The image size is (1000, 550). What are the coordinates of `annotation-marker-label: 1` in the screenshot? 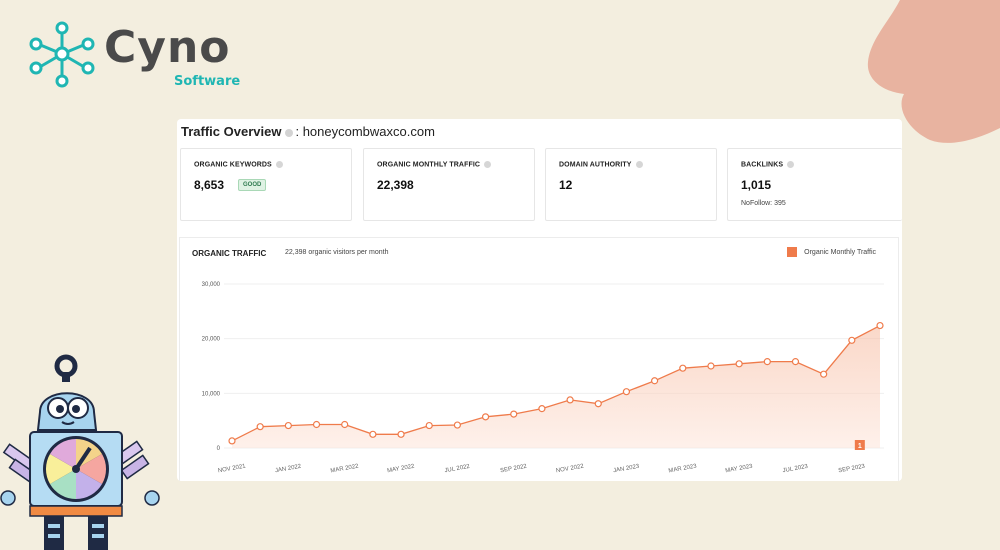 It's located at (860, 446).